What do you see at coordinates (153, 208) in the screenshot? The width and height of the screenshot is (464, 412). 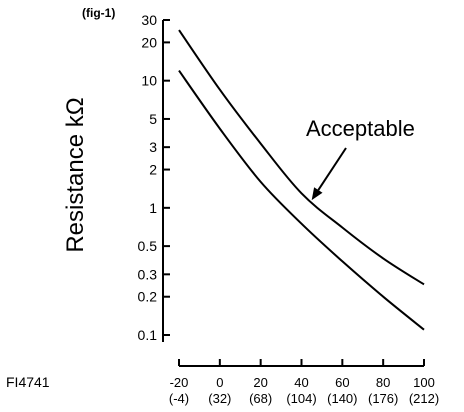 I see `y-tick-label: 1` at bounding box center [153, 208].